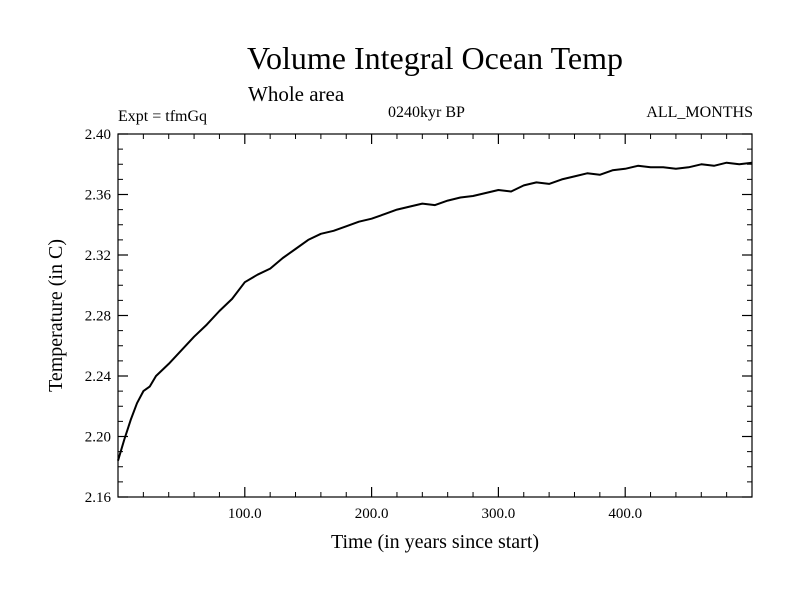  I want to click on x-axis-label: Time (in years since start), so click(435, 542).